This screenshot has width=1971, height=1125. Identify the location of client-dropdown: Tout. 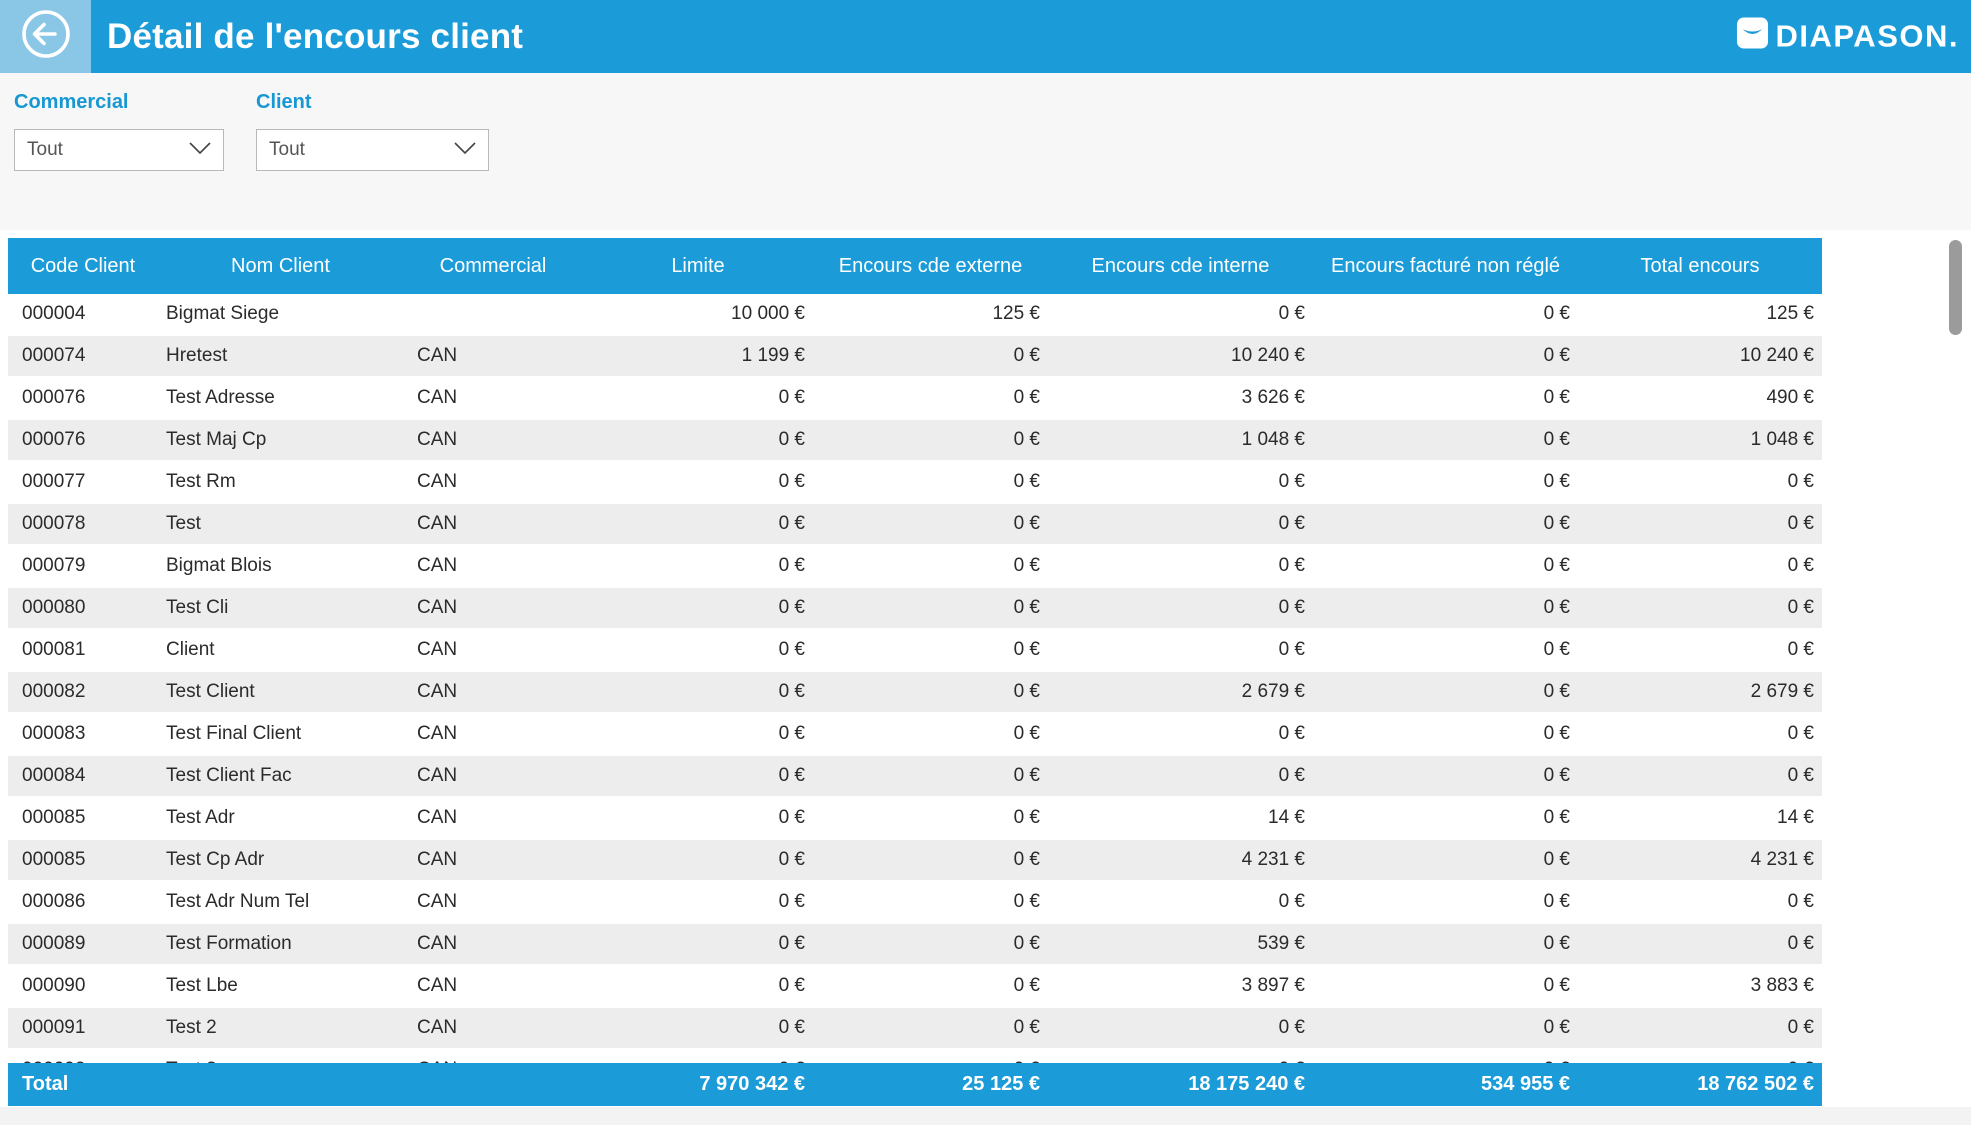
(372, 150).